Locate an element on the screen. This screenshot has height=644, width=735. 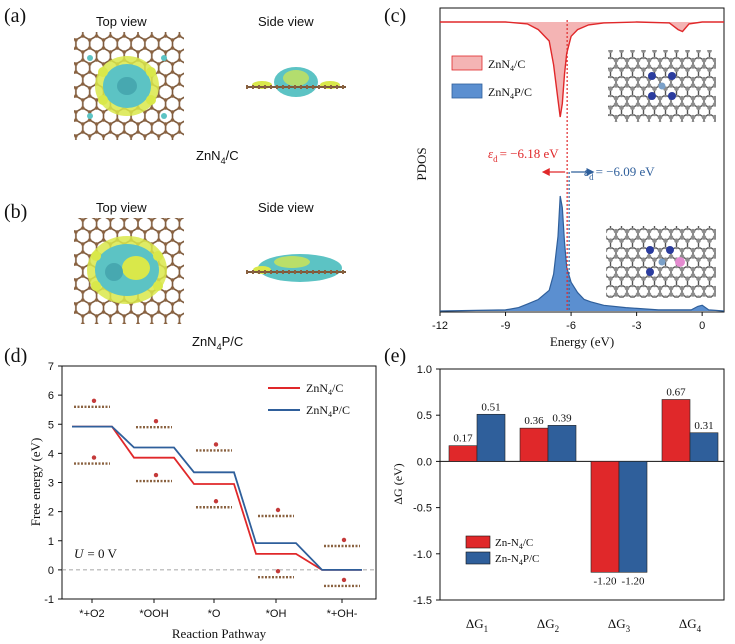
panel-a-side-view-label: Side view is located at coordinates (286, 21).